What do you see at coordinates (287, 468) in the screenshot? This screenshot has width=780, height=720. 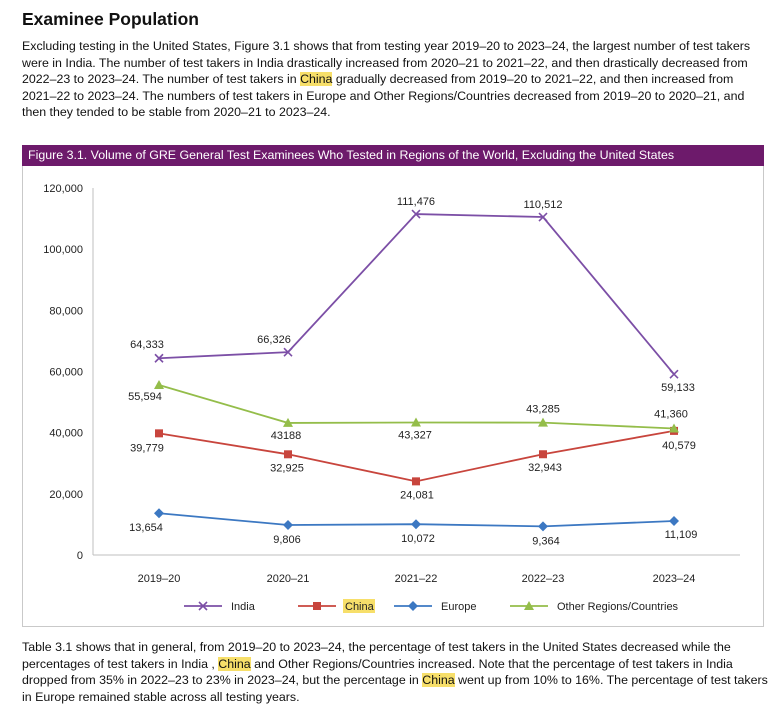 I see `data-label: 32,925` at bounding box center [287, 468].